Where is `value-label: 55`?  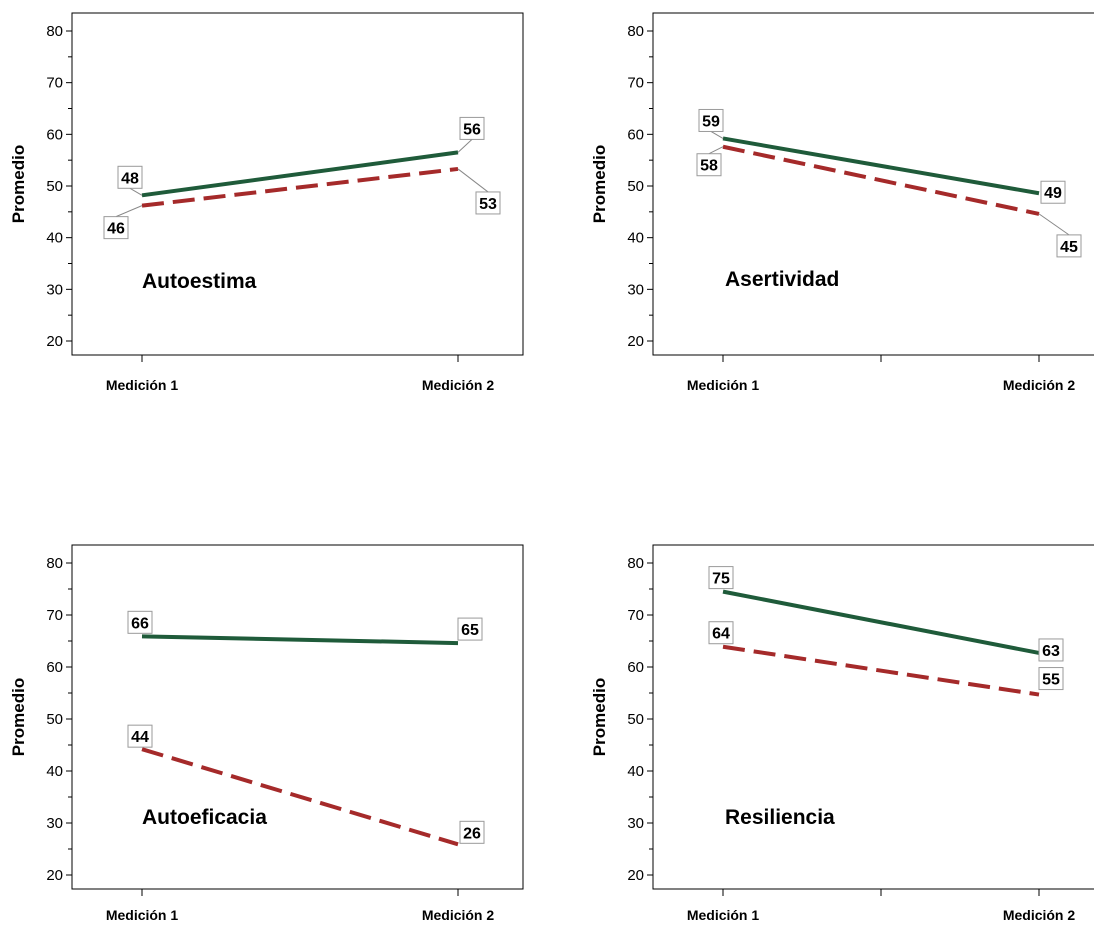 value-label: 55 is located at coordinates (1051, 680).